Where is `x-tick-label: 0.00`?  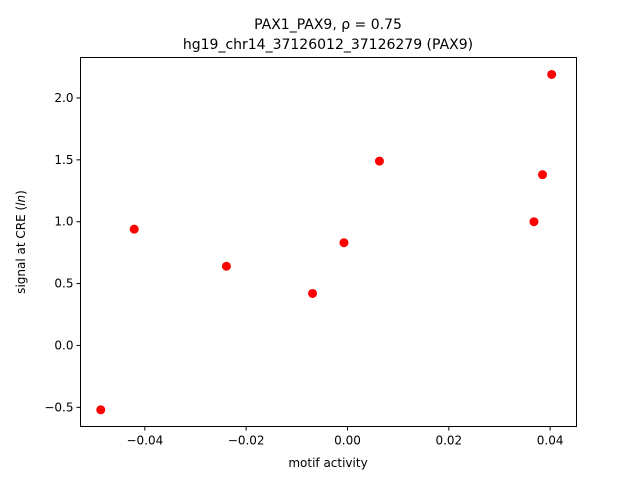 x-tick-label: 0.00 is located at coordinates (347, 441).